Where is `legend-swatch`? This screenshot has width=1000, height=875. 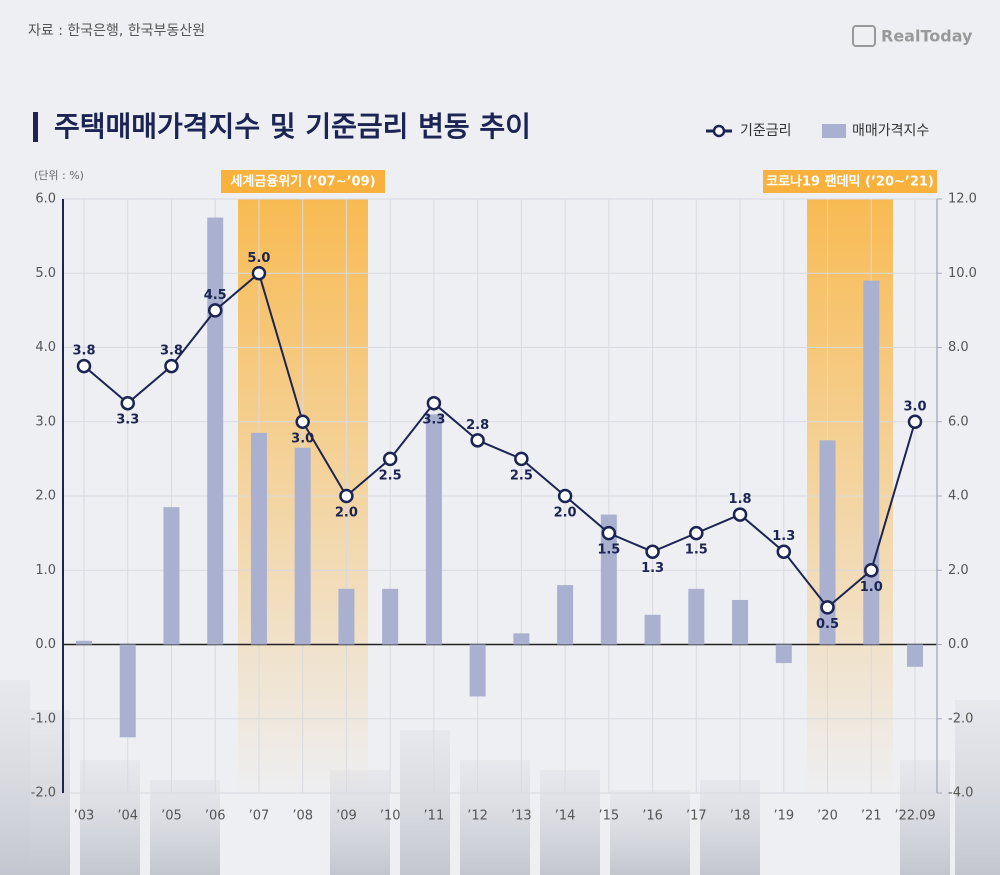
legend-swatch is located at coordinates (834, 131).